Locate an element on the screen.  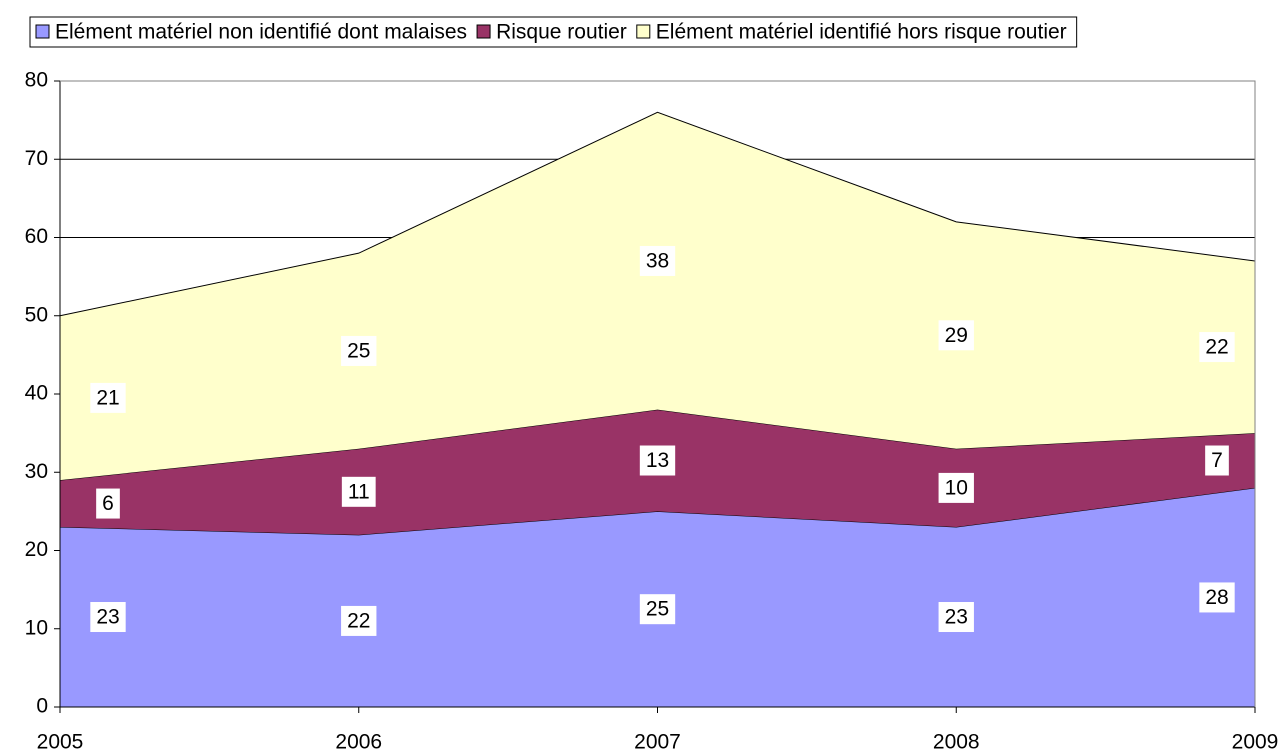
data-label: 10 is located at coordinates (956, 487).